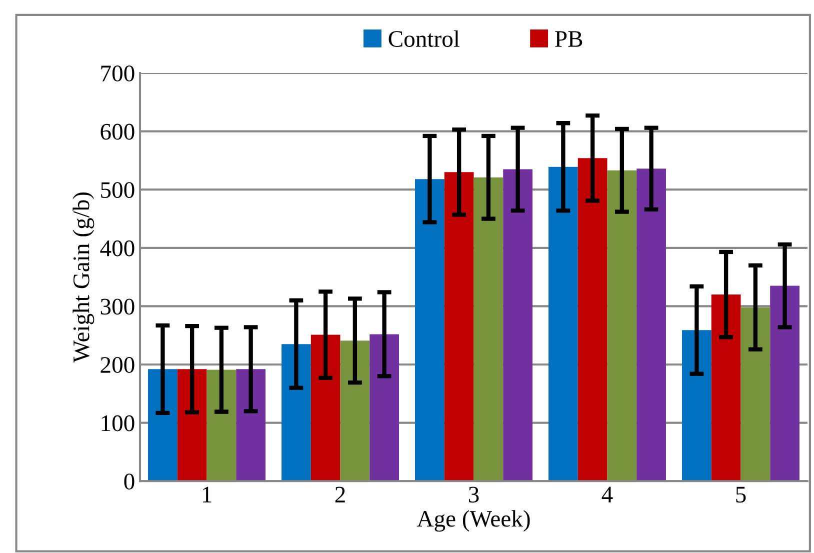  What do you see at coordinates (741, 494) in the screenshot?
I see `x-tick-label: 5` at bounding box center [741, 494].